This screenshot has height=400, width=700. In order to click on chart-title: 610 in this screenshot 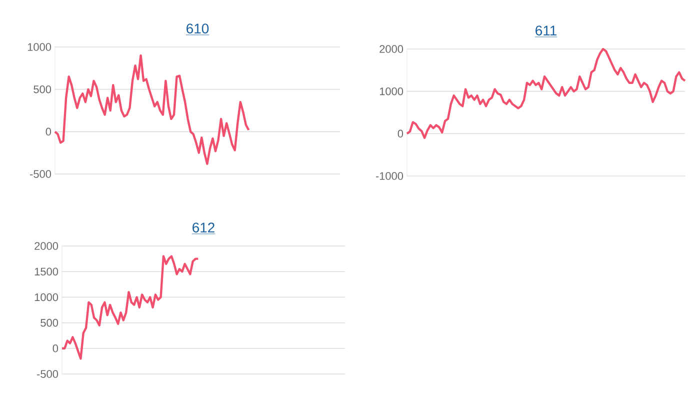, I will do `click(197, 29)`.